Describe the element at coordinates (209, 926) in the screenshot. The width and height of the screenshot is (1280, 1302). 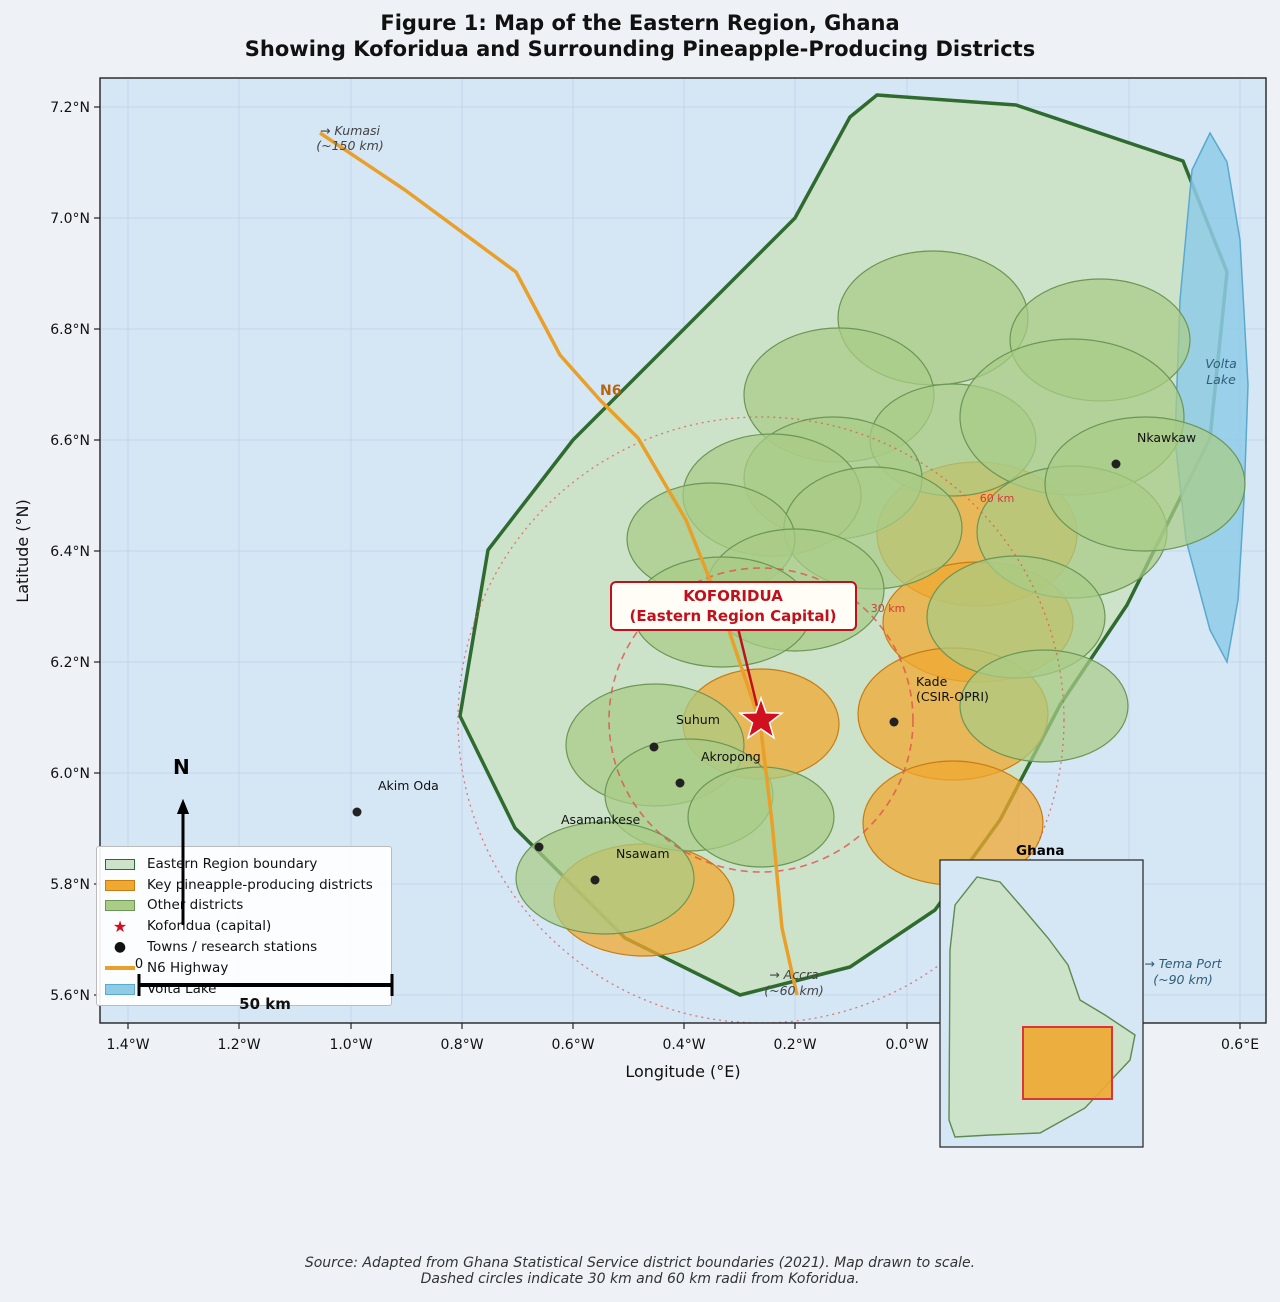
I see `legend-label-capital: Koforidua (capital)` at that location.